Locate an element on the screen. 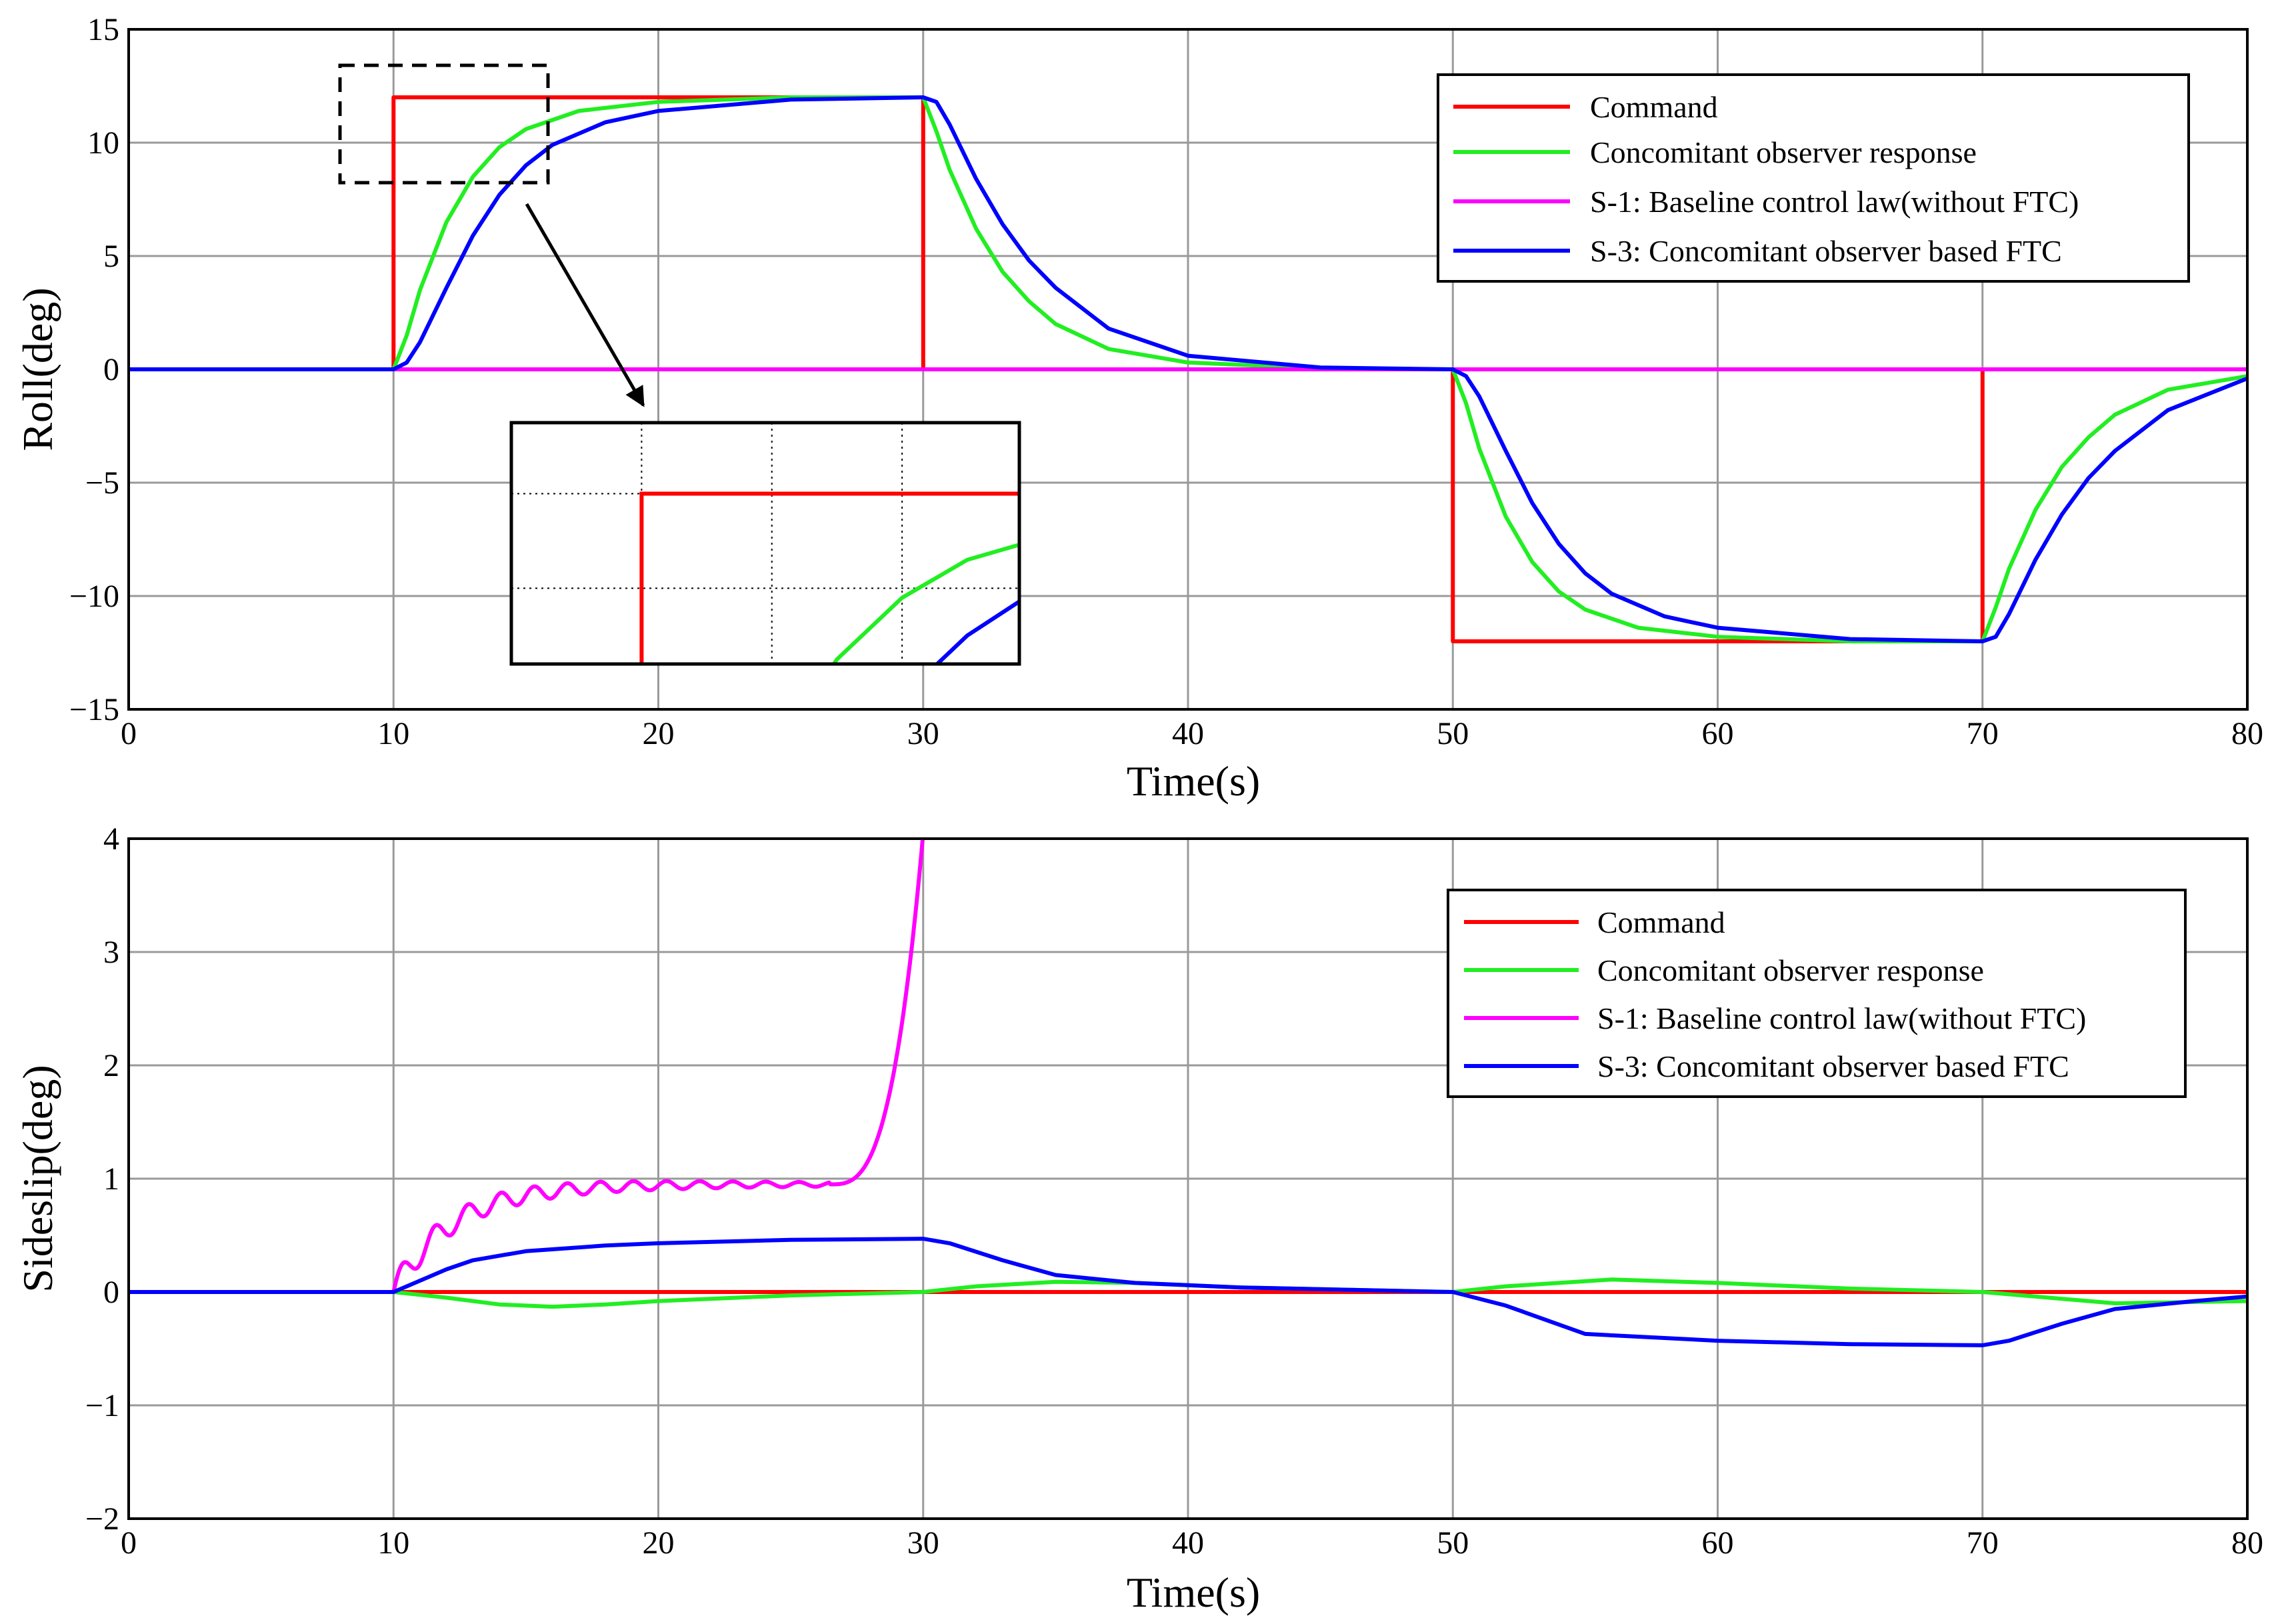  roll-legend-label-observer: Concomitant observer response is located at coordinates (1783, 152).